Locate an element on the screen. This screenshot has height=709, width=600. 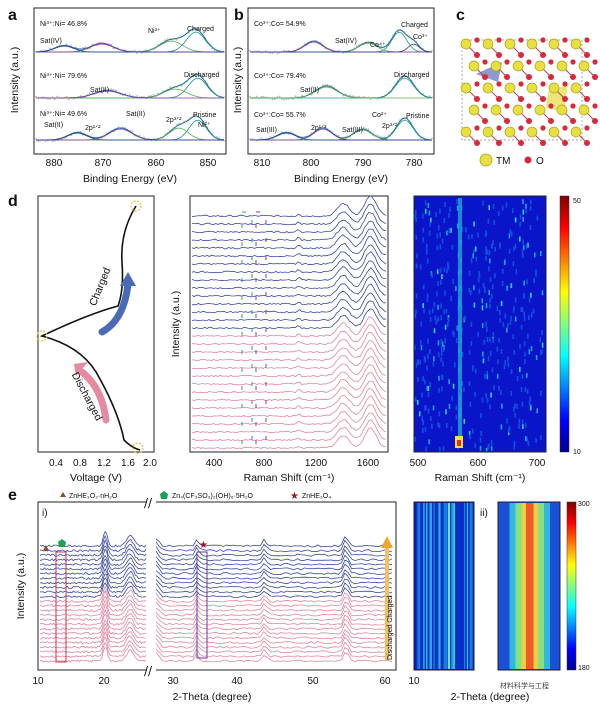
raman-ylabel: Intensity (a.u.) is located at coordinates (176, 324).